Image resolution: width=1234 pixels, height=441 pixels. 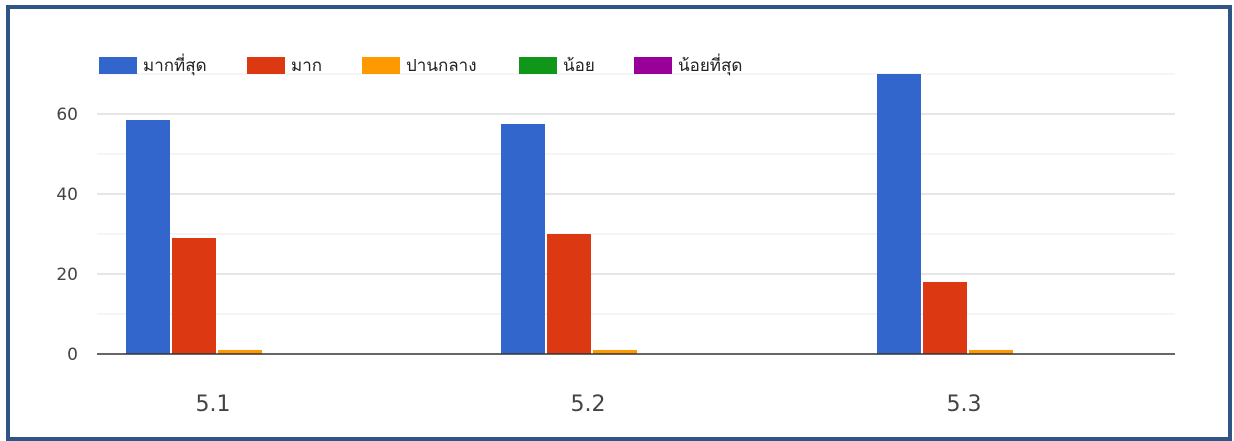 I want to click on legend-label: ปานกลาง, so click(x=441, y=66).